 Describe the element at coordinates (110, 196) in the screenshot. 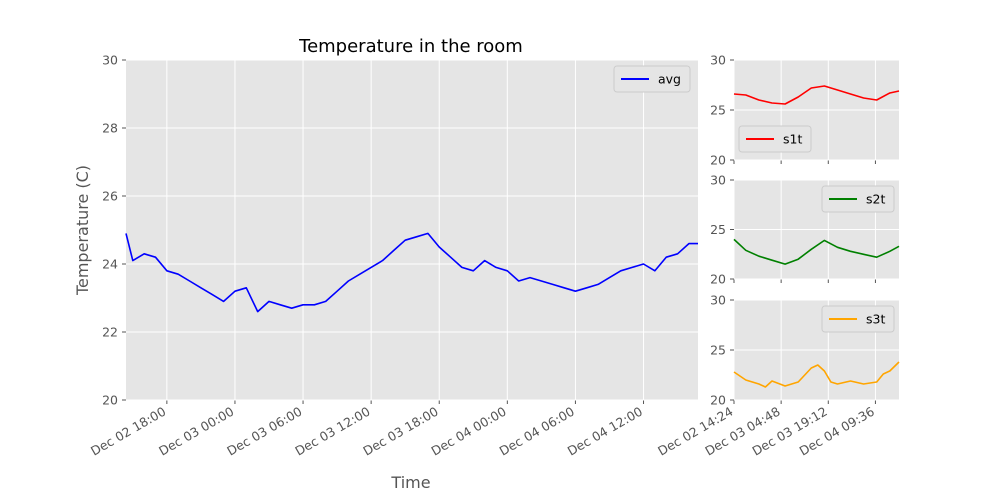

I see `y-tick-label: 26` at that location.